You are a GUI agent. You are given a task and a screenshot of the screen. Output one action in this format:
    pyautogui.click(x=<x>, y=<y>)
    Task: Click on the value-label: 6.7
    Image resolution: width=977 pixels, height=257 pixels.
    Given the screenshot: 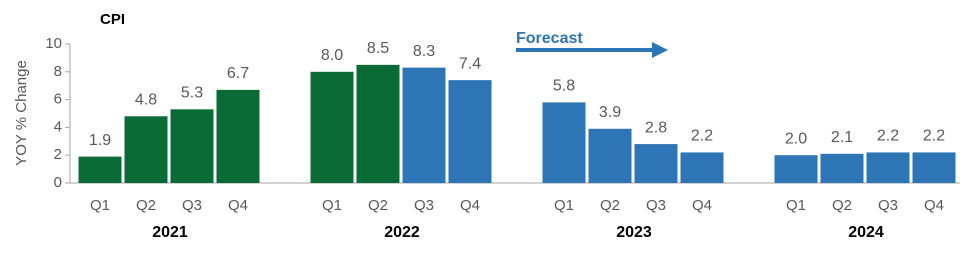 What is the action you would take?
    pyautogui.click(x=238, y=73)
    